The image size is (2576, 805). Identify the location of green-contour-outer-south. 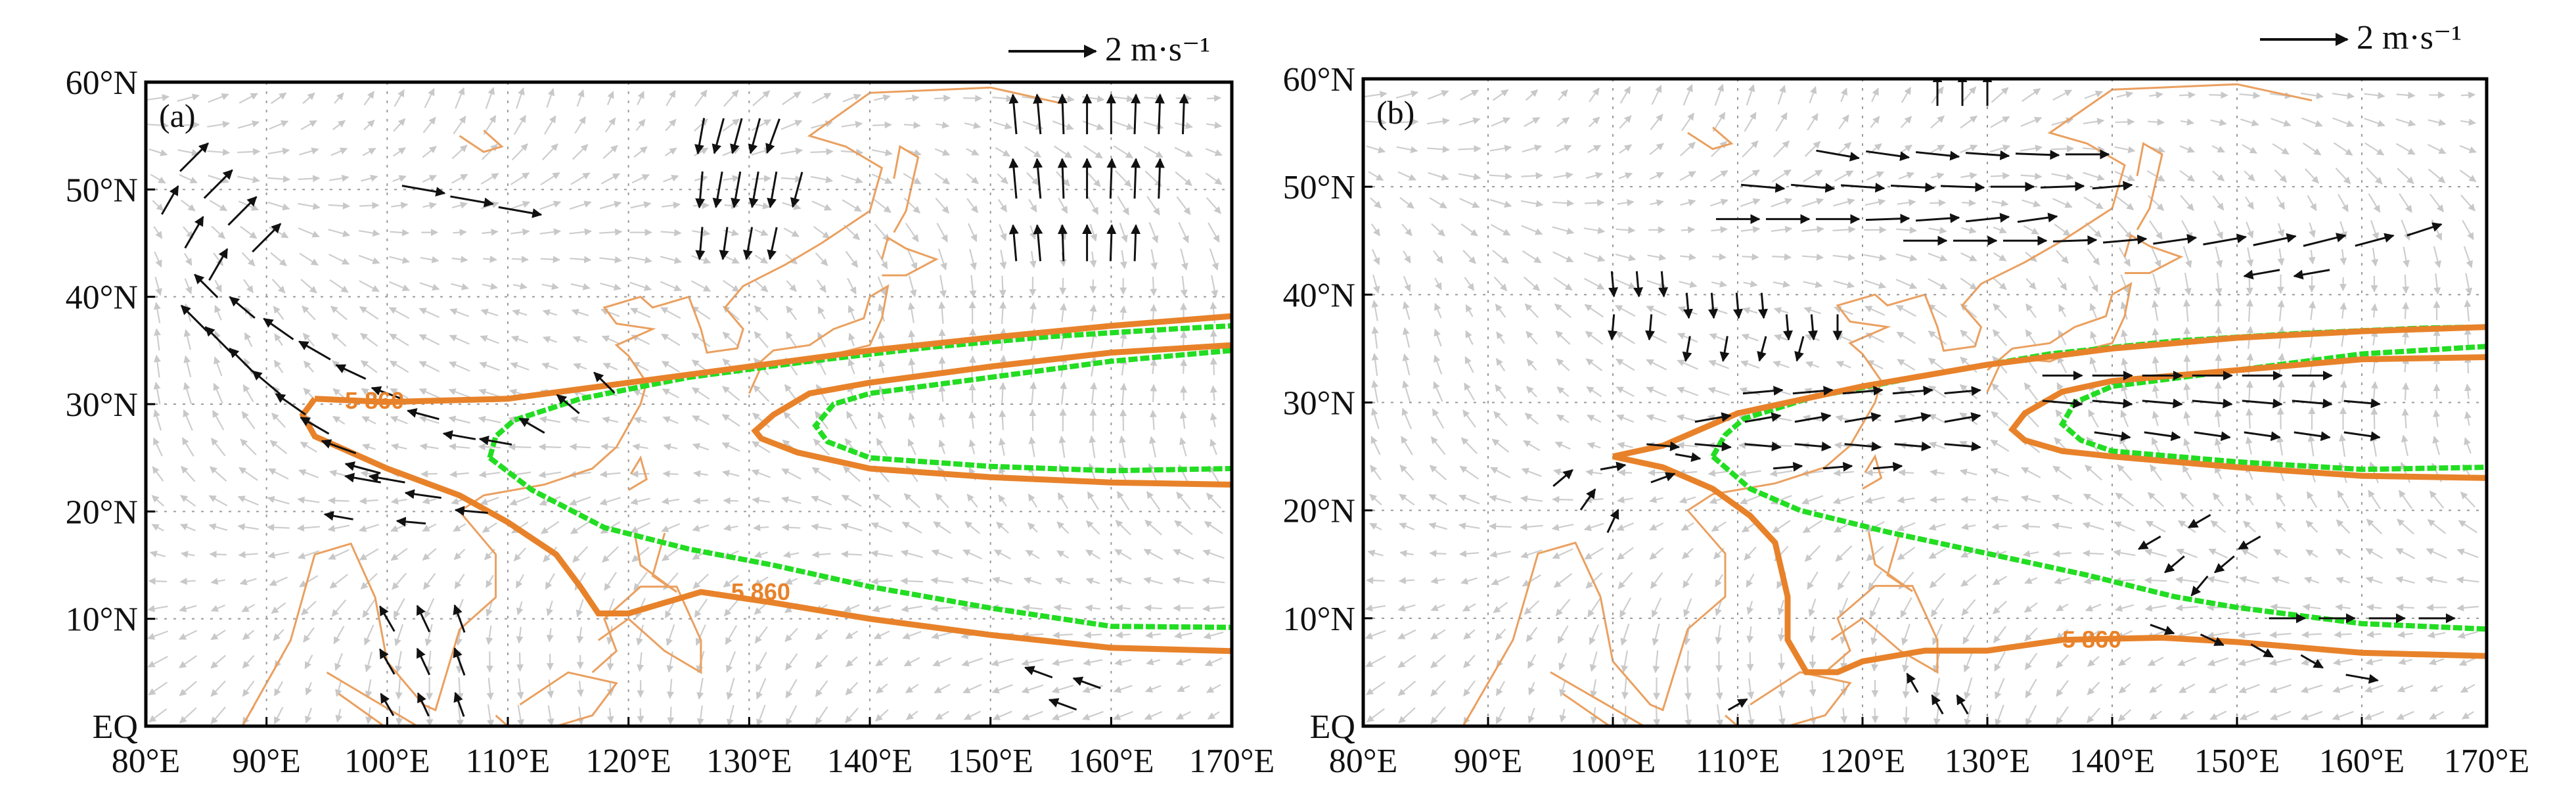
(859, 542).